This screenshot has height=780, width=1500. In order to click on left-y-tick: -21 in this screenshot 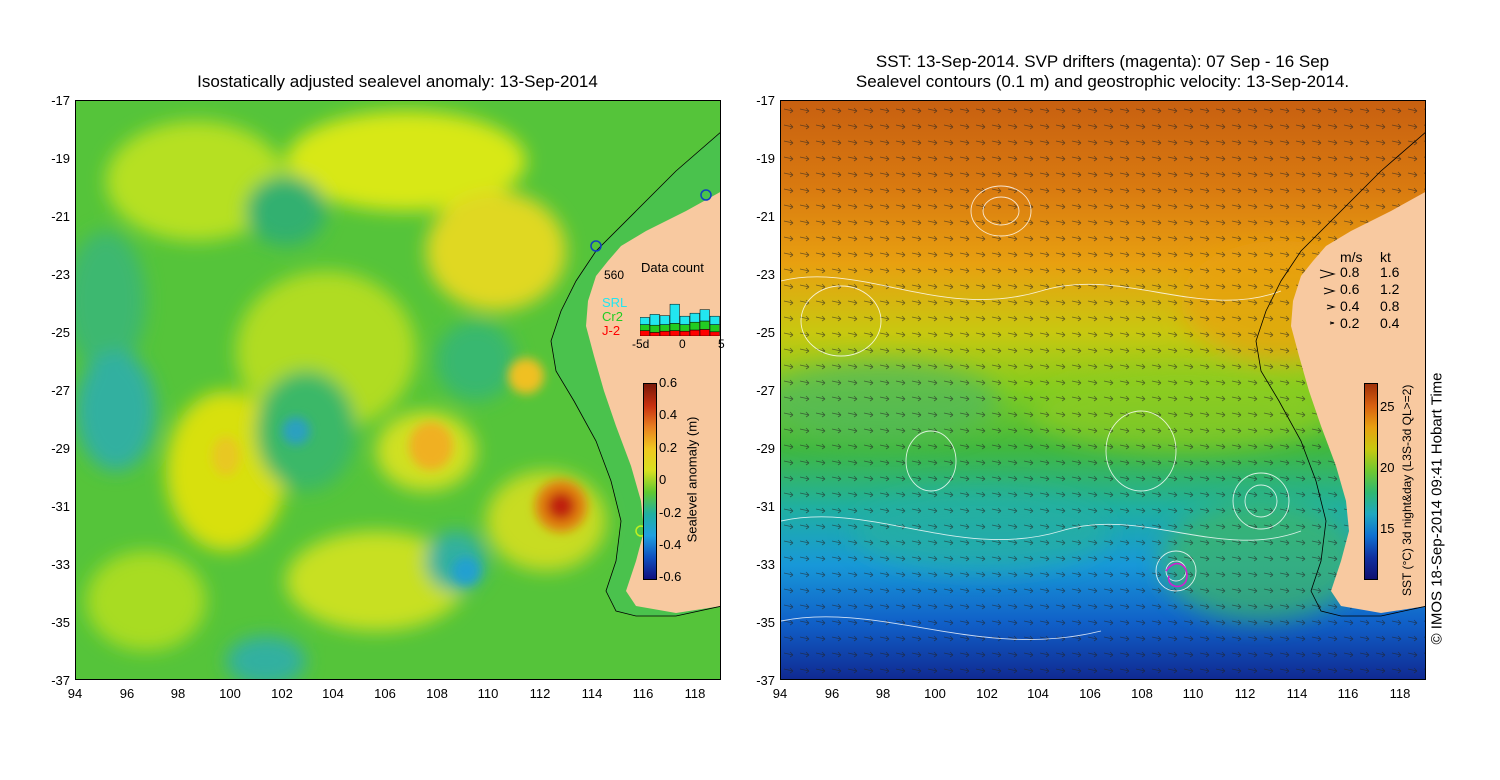, I will do `click(60, 216)`.